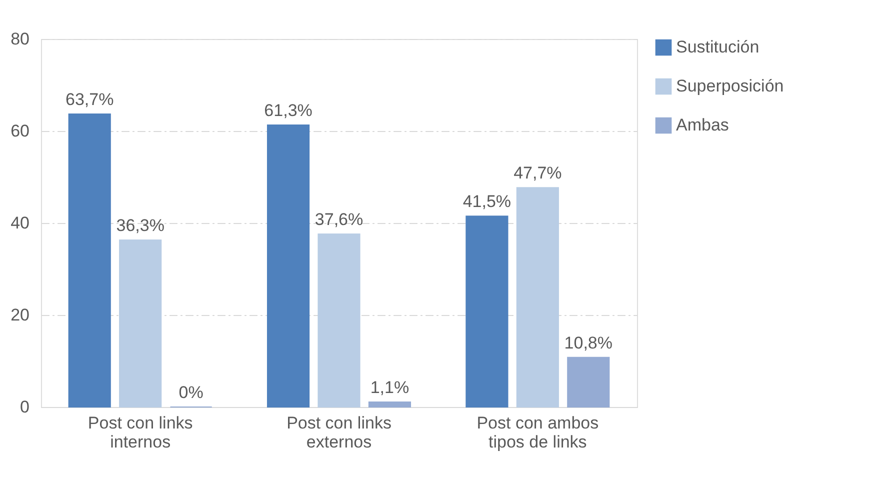  I want to click on y-tick-label: 20, so click(20, 315).